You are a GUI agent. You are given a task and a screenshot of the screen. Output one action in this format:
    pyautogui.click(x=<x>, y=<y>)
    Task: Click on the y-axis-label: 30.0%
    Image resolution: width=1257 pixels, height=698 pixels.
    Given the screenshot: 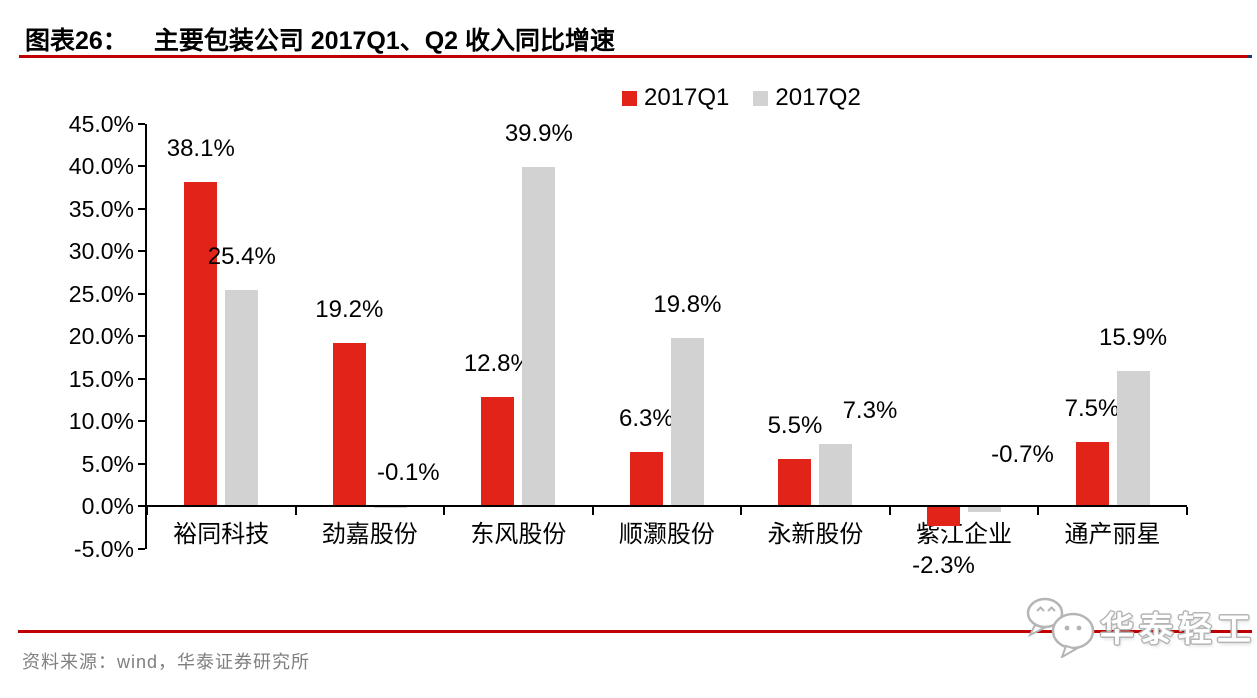 What is the action you would take?
    pyautogui.click(x=101, y=251)
    